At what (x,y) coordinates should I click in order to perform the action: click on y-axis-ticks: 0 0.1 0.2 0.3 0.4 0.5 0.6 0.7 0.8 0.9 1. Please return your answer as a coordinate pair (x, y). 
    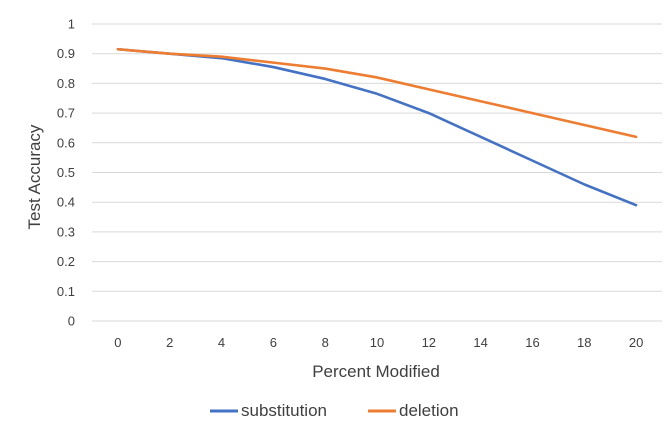
    Looking at the image, I should click on (66, 173).